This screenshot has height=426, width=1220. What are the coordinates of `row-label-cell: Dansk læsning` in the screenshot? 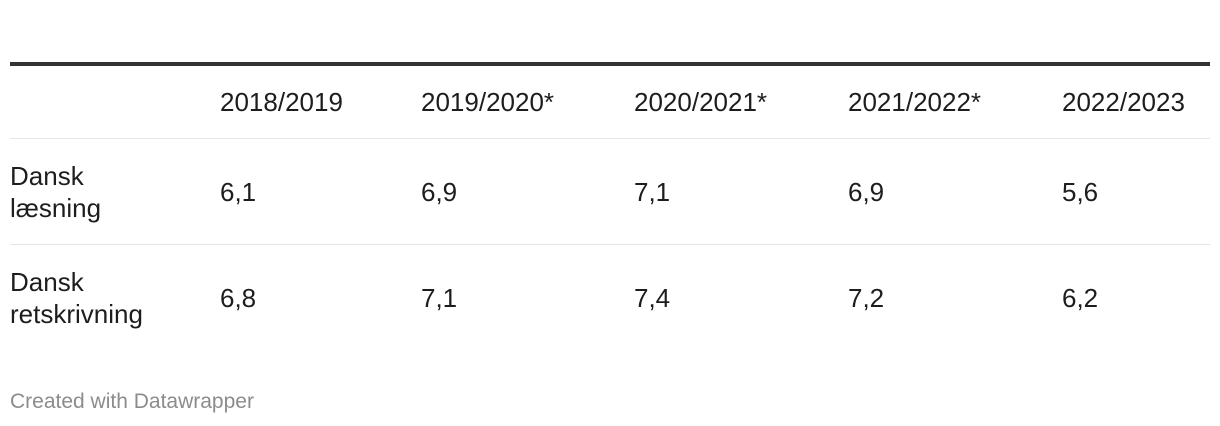 It's located at (115, 191).